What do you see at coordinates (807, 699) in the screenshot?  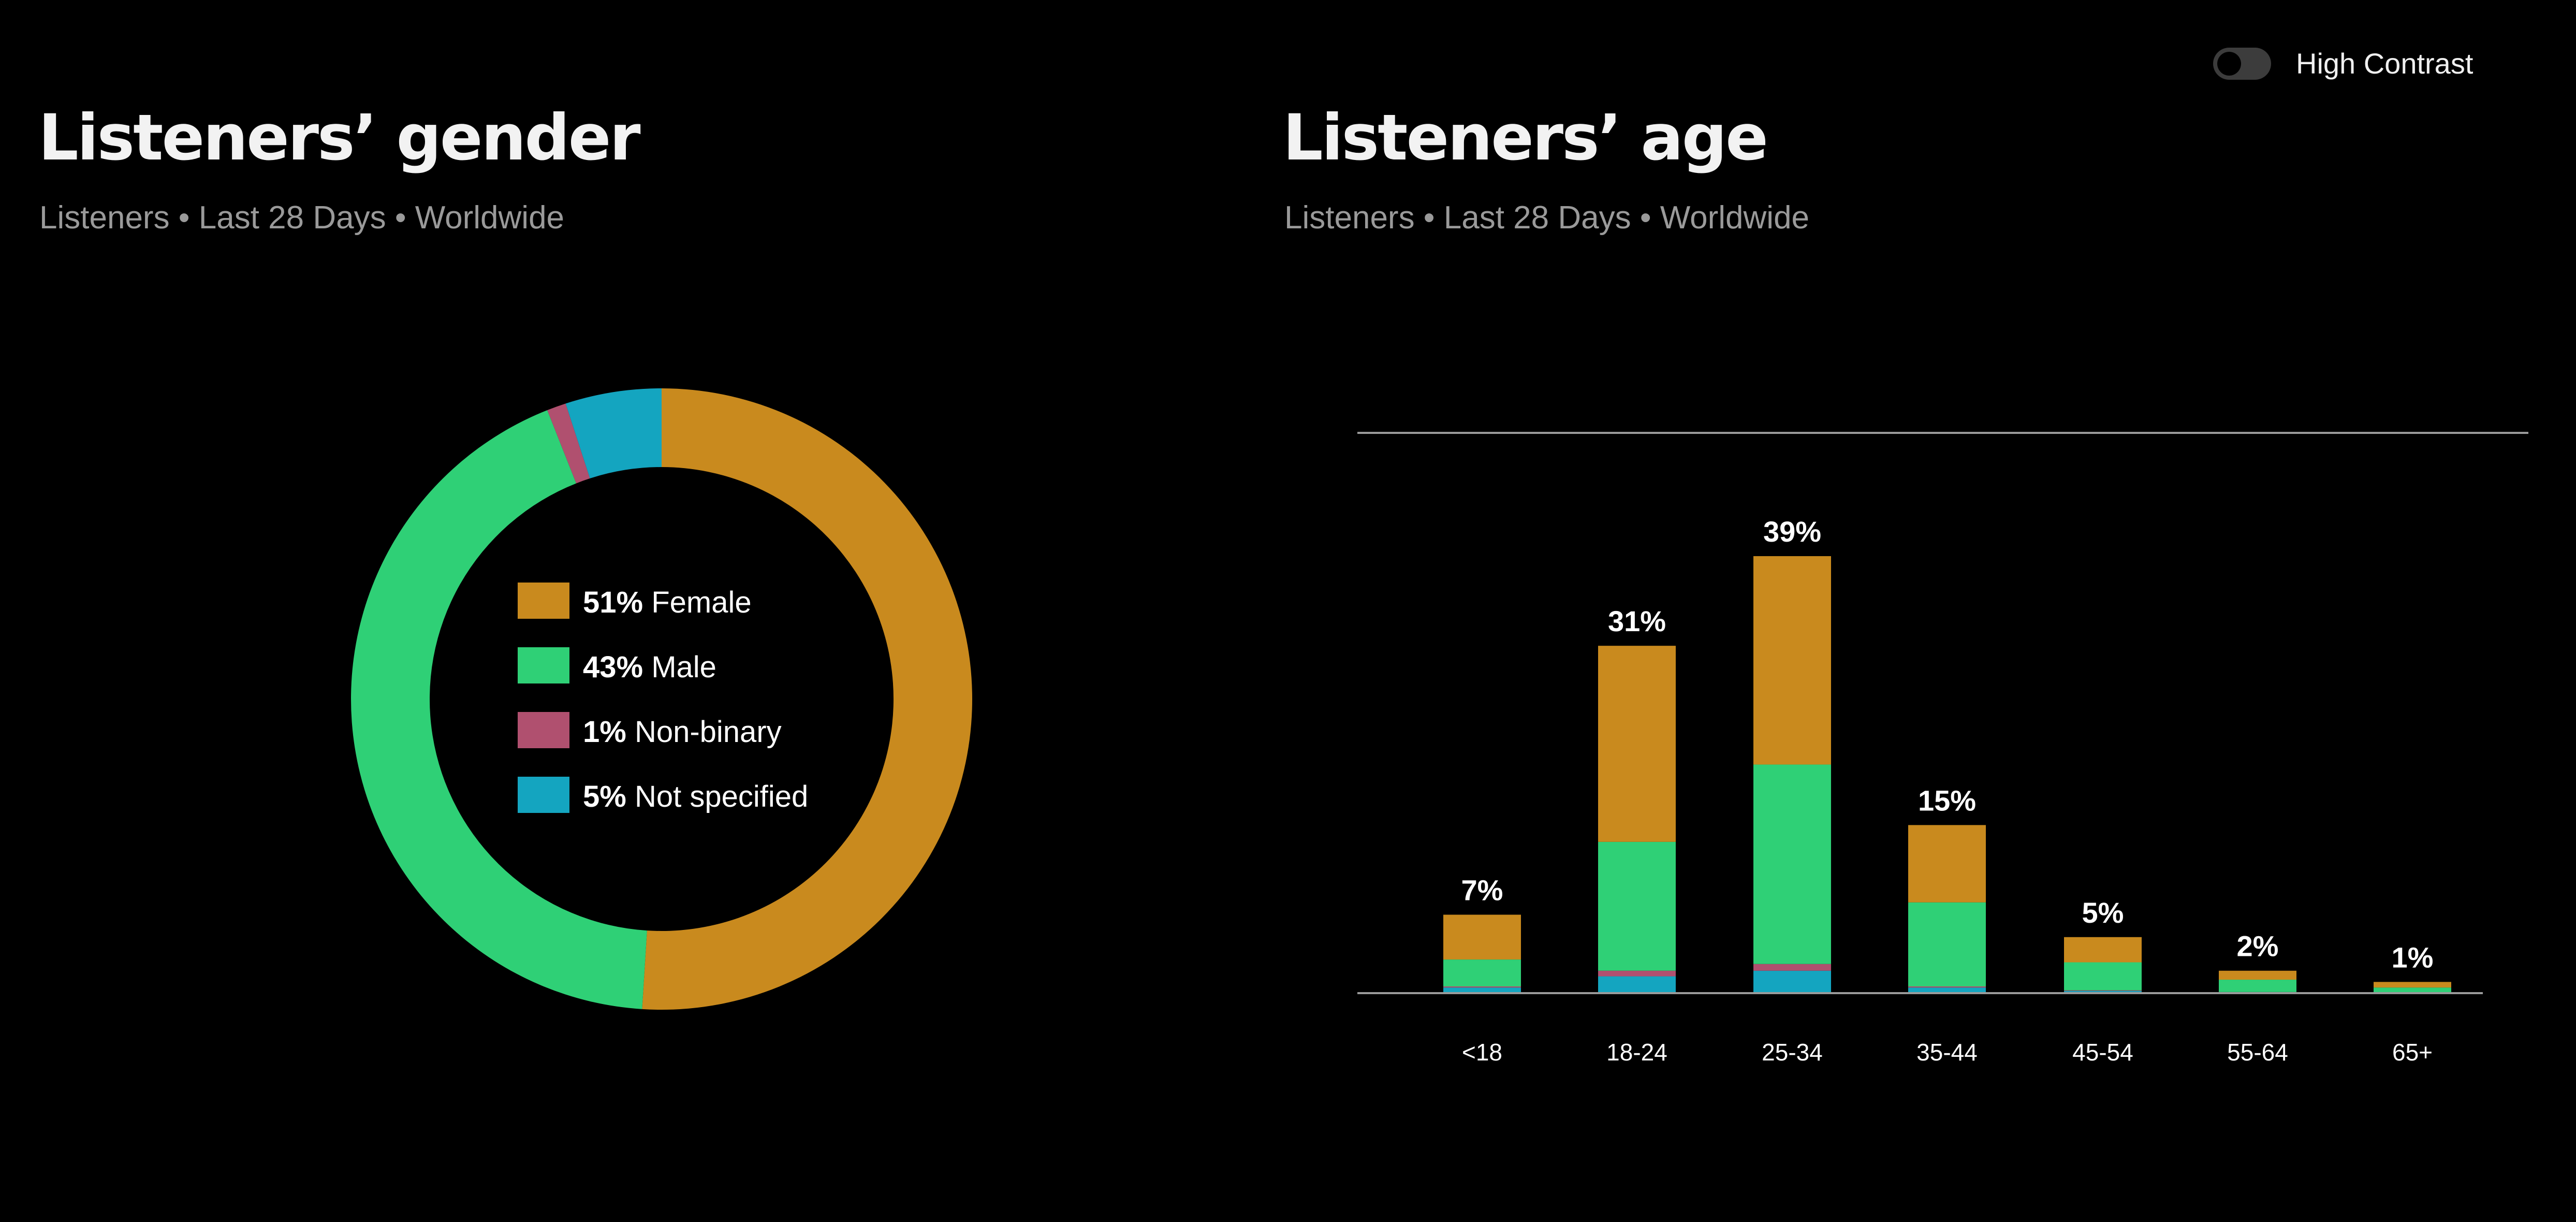 I see `donut-slice-female` at bounding box center [807, 699].